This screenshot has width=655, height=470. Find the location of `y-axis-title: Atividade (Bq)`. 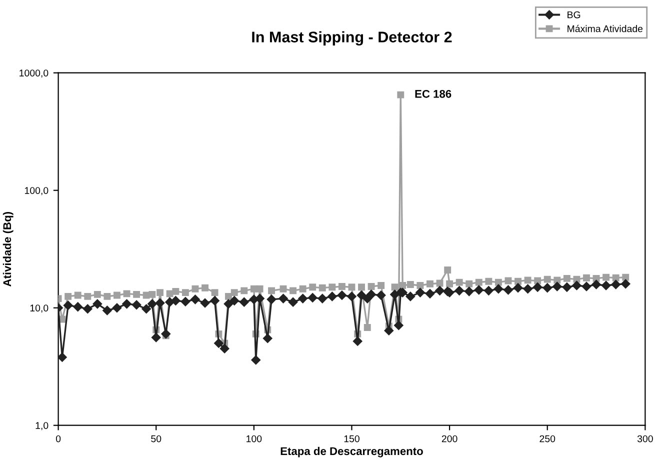

y-axis-title: Atividade (Bq) is located at coordinates (8, 249).